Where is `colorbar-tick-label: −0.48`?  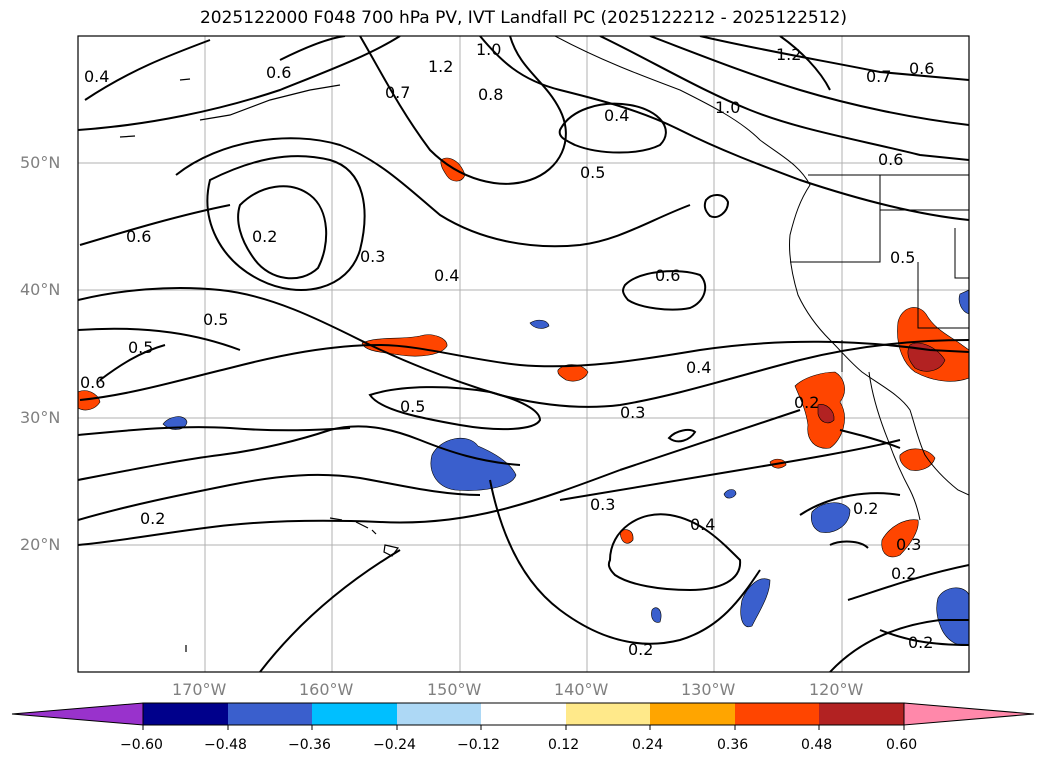 colorbar-tick-label: −0.48 is located at coordinates (225, 745).